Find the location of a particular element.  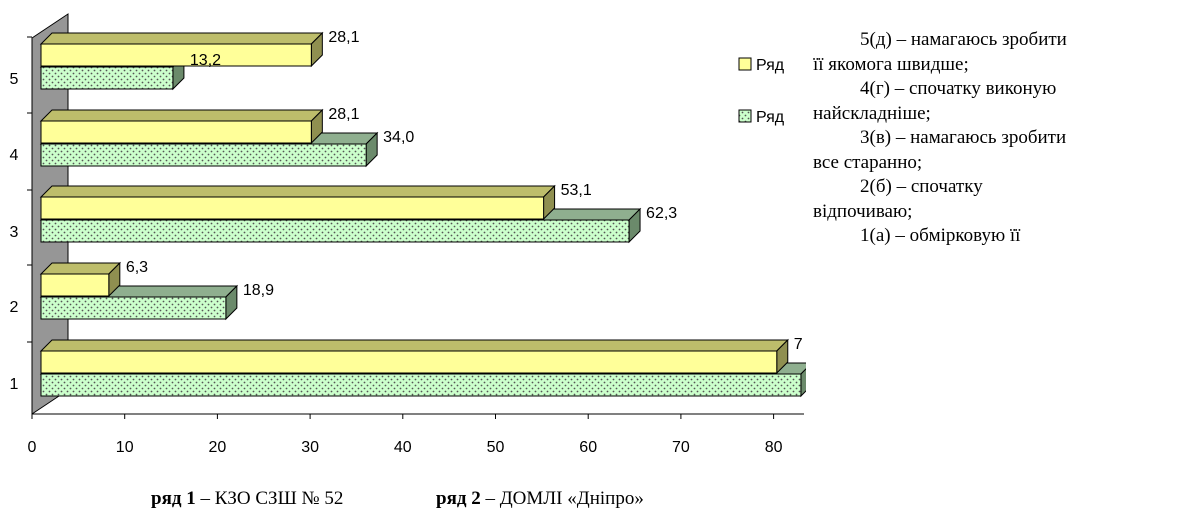

data-label: 18,9 is located at coordinates (258, 290).